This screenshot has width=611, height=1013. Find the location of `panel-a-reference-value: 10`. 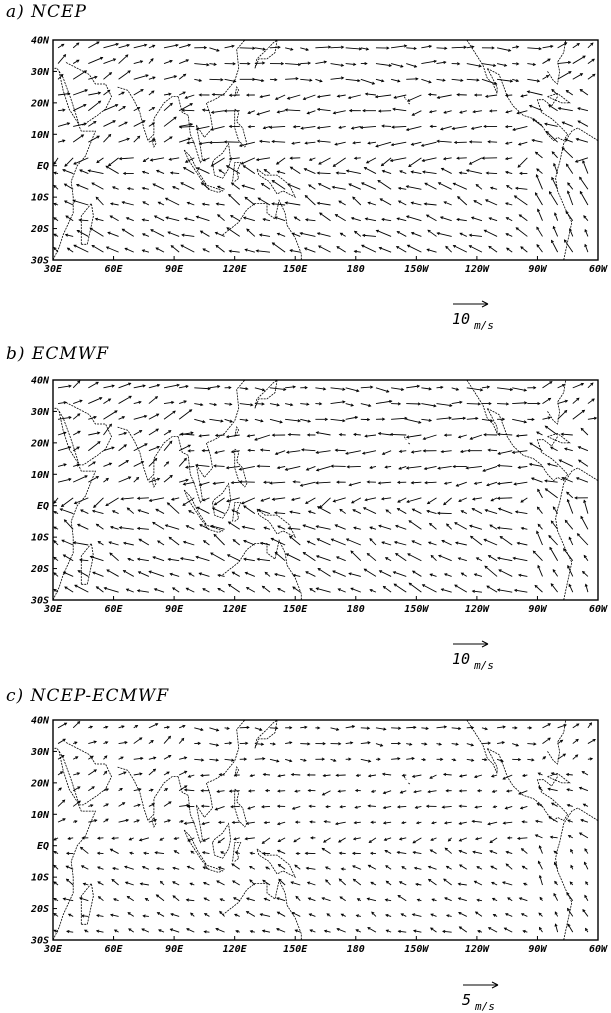

panel-a-reference-value: 10 is located at coordinates (461, 319).